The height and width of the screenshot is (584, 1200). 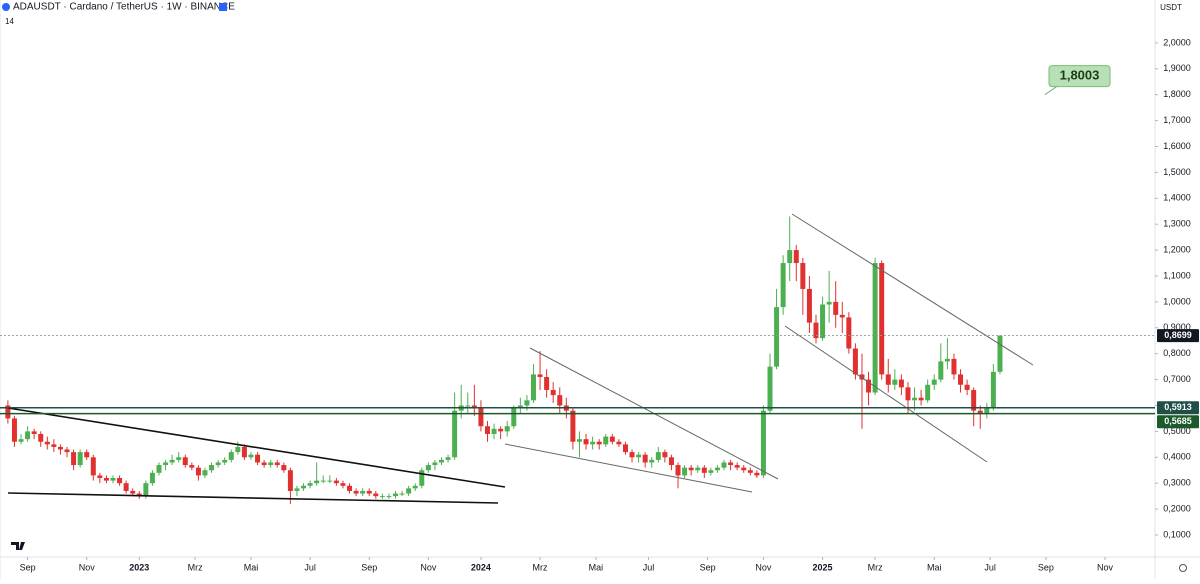 I want to click on settings-icon, so click(x=1183, y=568).